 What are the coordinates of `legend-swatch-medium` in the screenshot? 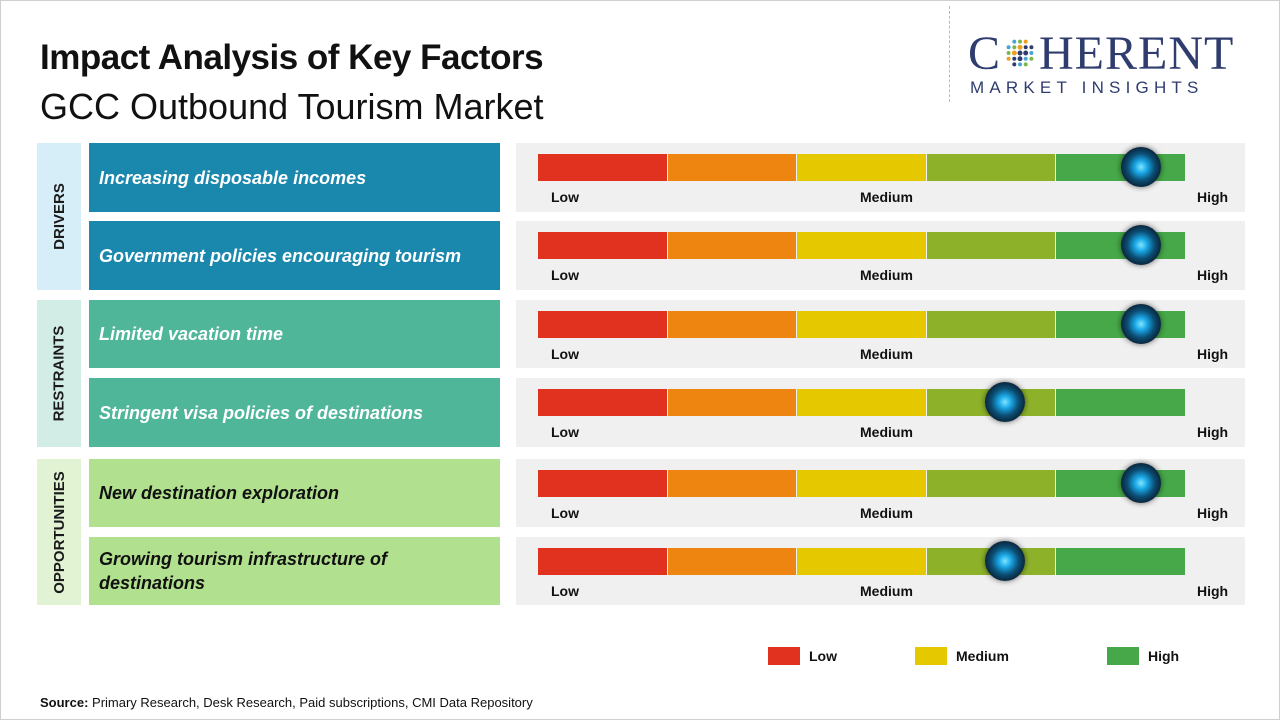 It's located at (931, 656).